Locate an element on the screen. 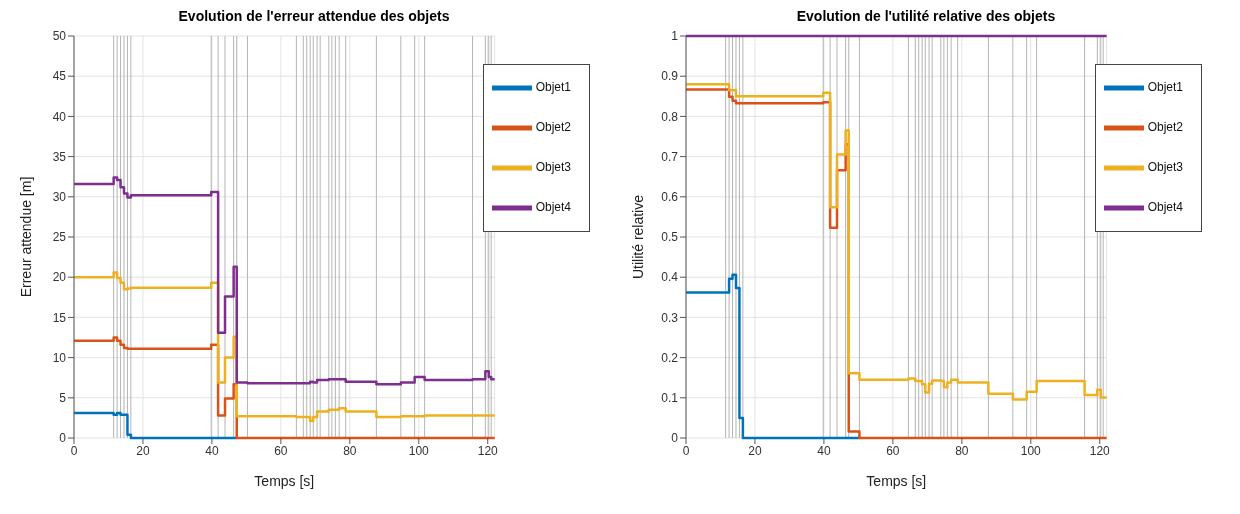 The height and width of the screenshot is (514, 1240). y-axis-title: Erreur attendue [m] is located at coordinates (25, 237).